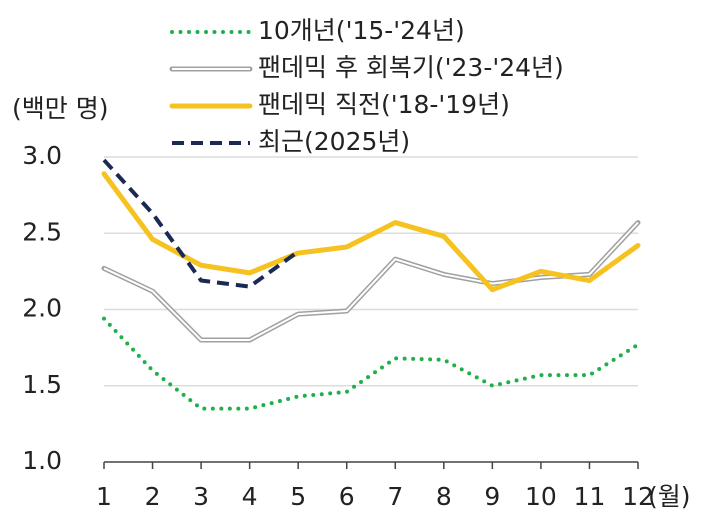 The width and height of the screenshot is (709, 528). Describe the element at coordinates (201, 496) in the screenshot. I see `x-tick-label: 3` at that location.